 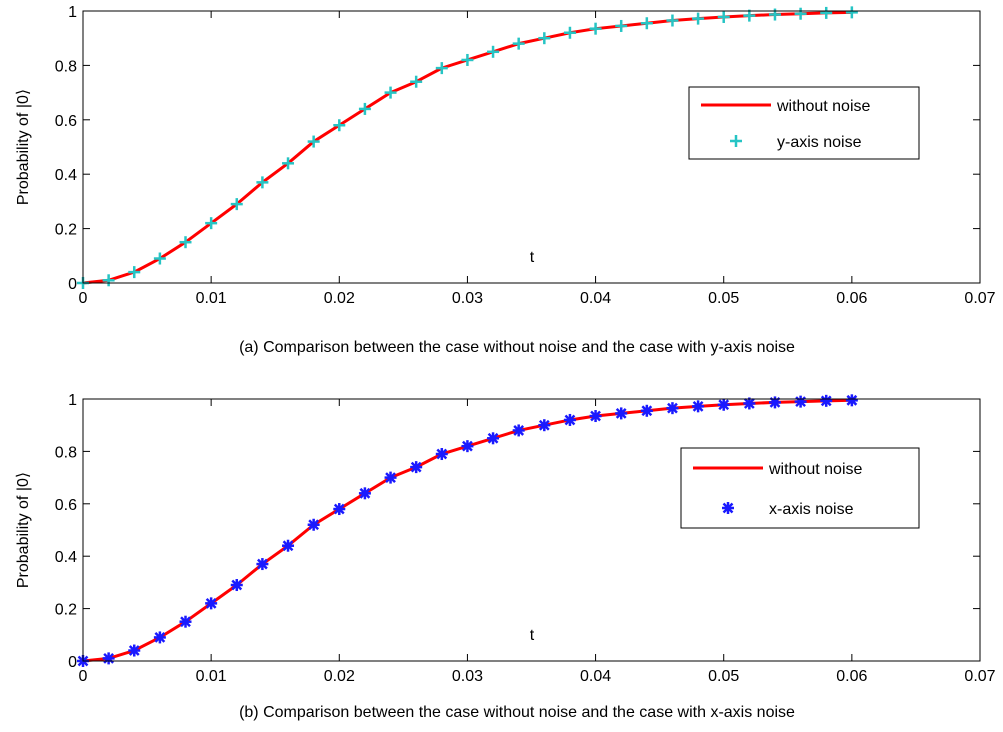 What do you see at coordinates (23, 147) in the screenshot?
I see `y-axis-label-a: Probability of |0⟩` at bounding box center [23, 147].